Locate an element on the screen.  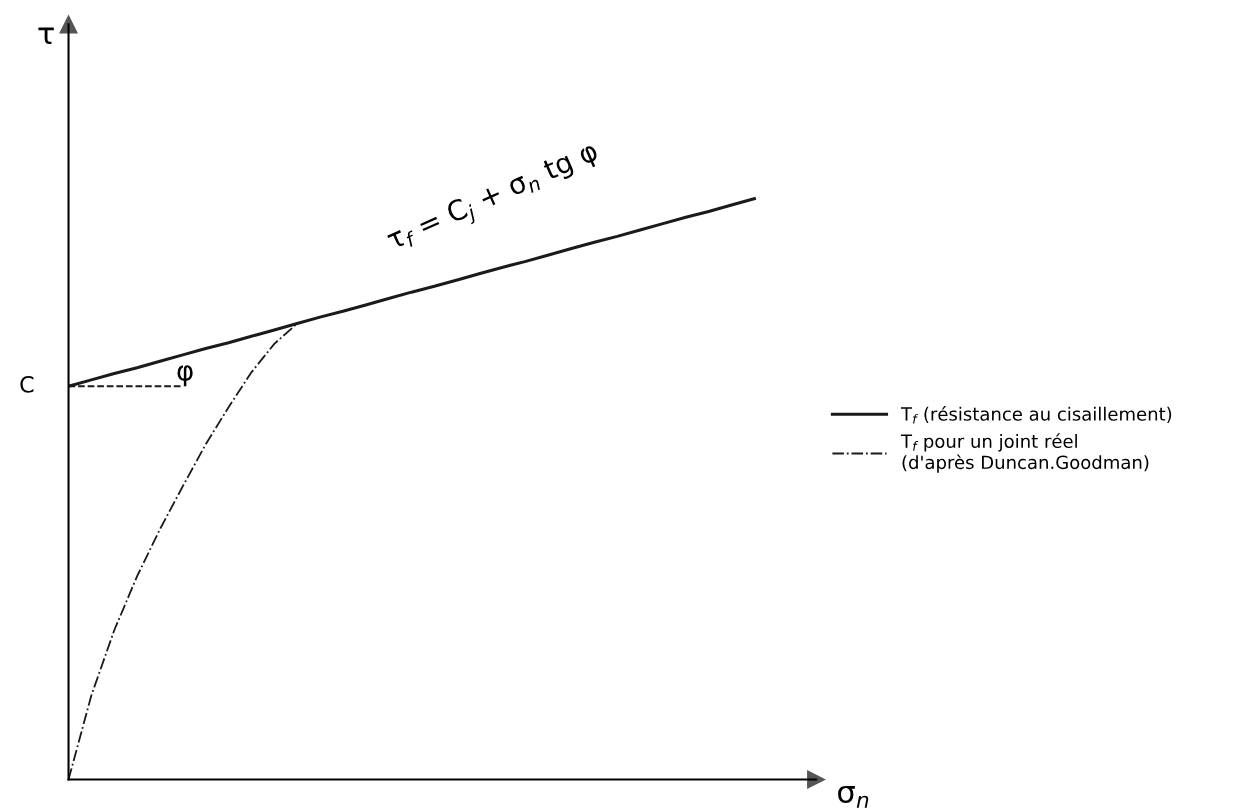
text: τ is located at coordinates (46, 36).